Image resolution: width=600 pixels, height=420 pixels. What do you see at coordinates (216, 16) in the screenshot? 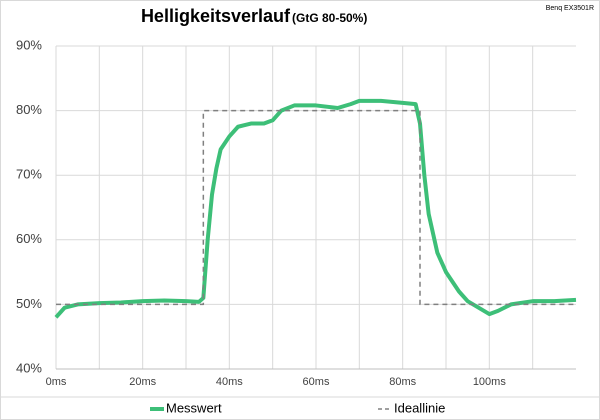
I see `chart-title: Helligkeitsverlauf` at bounding box center [216, 16].